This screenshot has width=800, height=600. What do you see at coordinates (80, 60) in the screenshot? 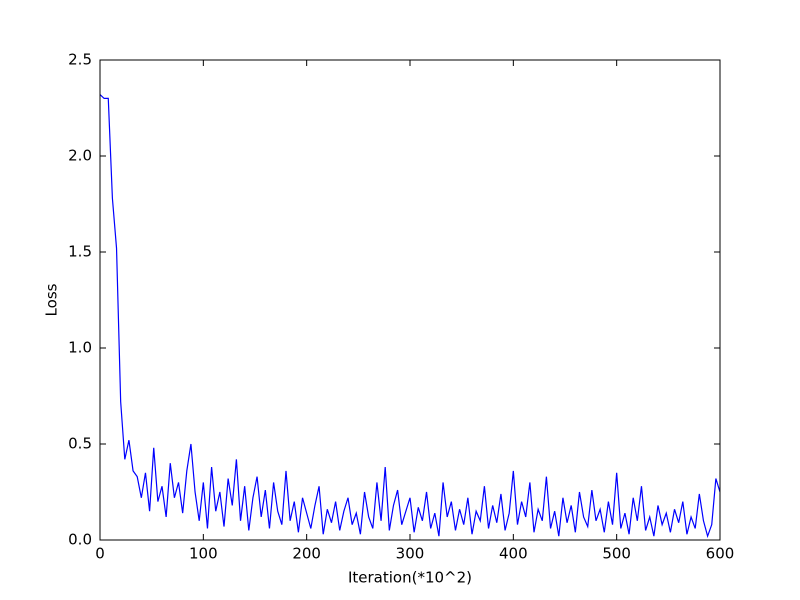
I see `y-tick-label: 2.5` at bounding box center [80, 60].